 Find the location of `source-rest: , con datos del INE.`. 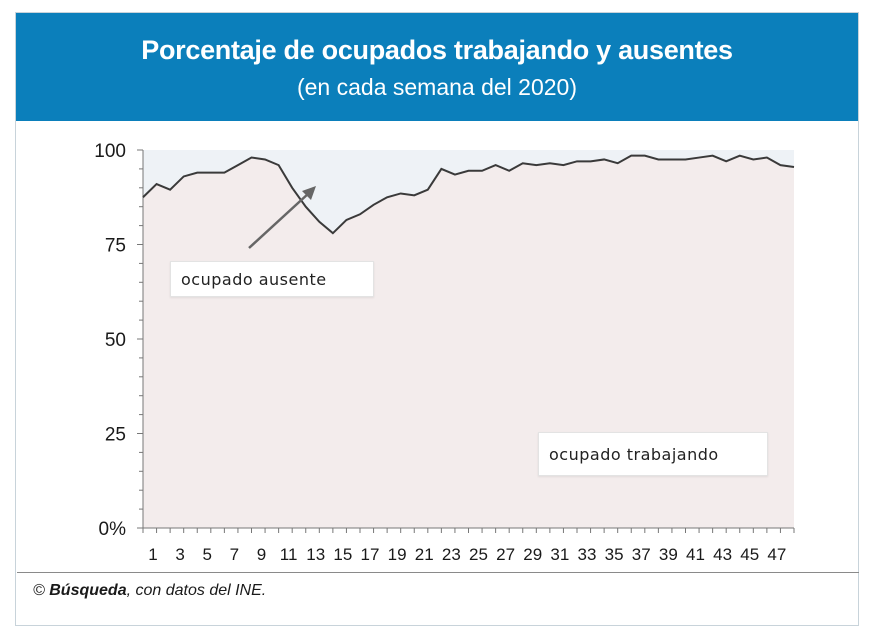

source-rest: , con datos del INE. is located at coordinates (196, 590).